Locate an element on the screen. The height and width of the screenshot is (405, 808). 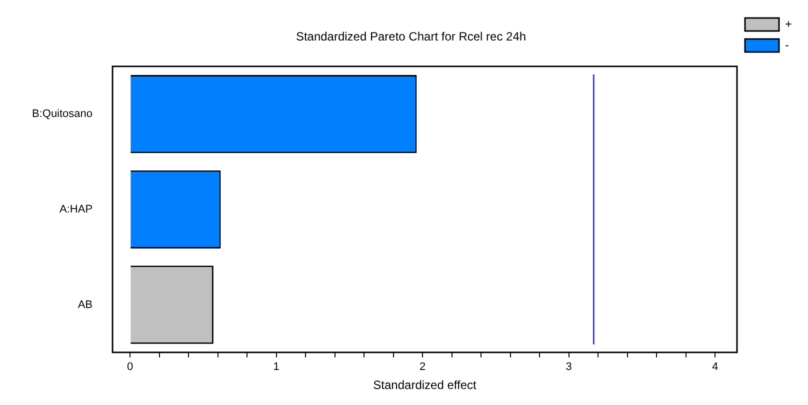
y-tick-label: AB is located at coordinates (85, 304).